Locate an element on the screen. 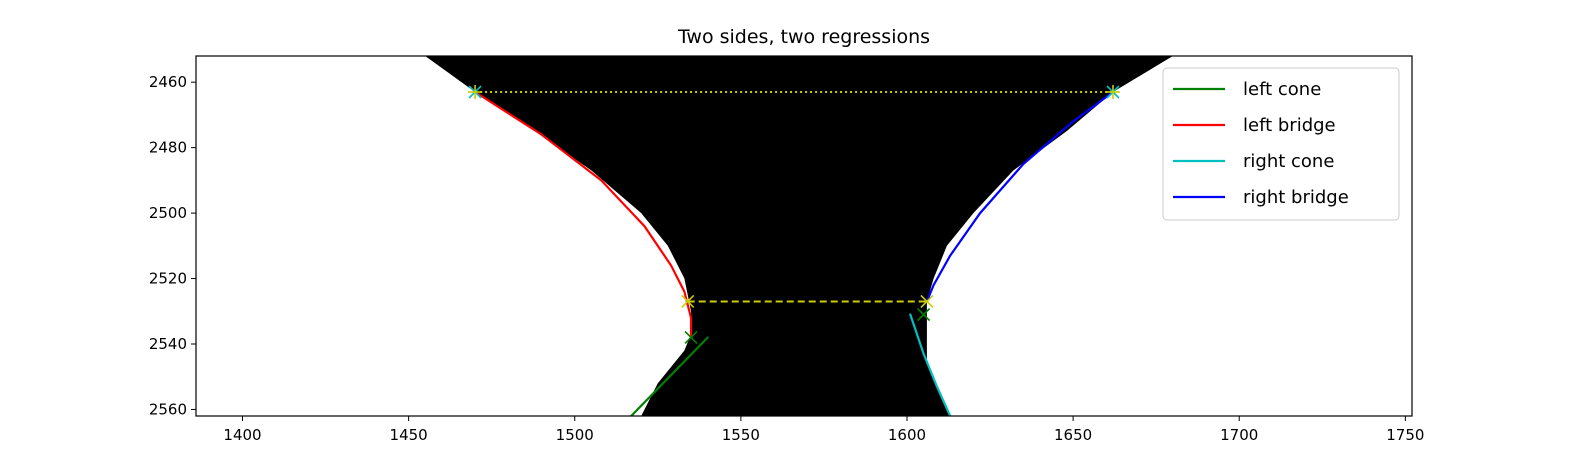  y-tick-label: 2480 is located at coordinates (168, 148).